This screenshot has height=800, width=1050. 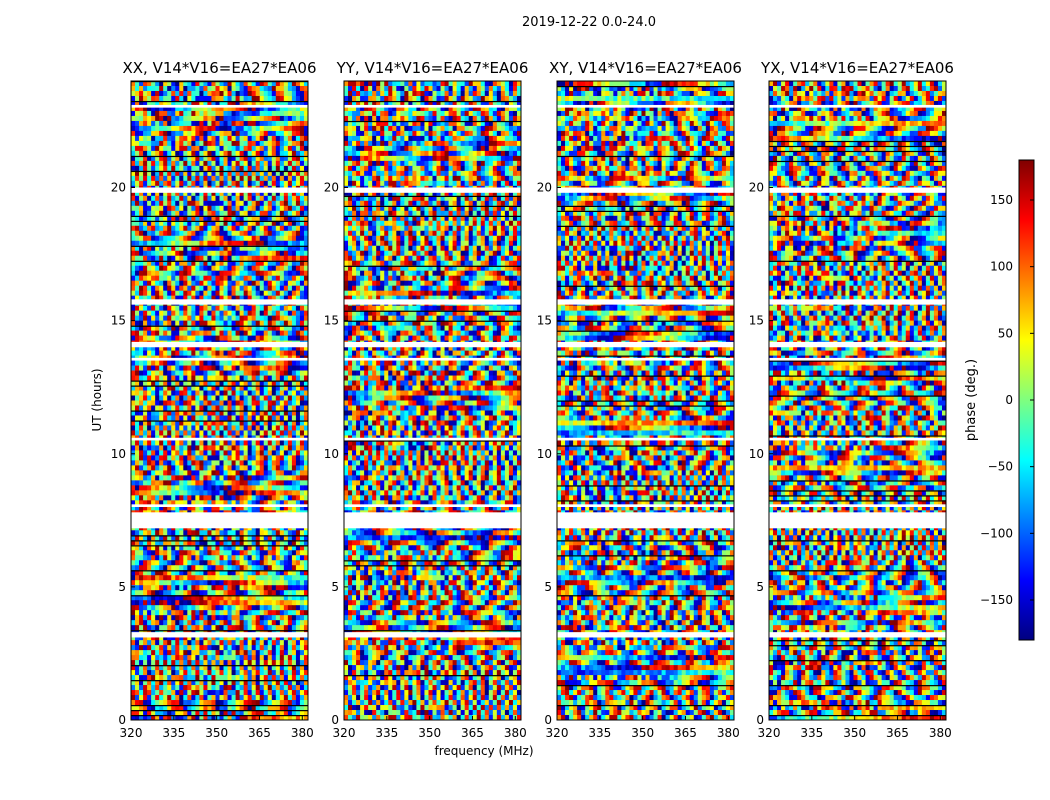 I want to click on colorbar-tick-label: 50, so click(x=1005, y=333).